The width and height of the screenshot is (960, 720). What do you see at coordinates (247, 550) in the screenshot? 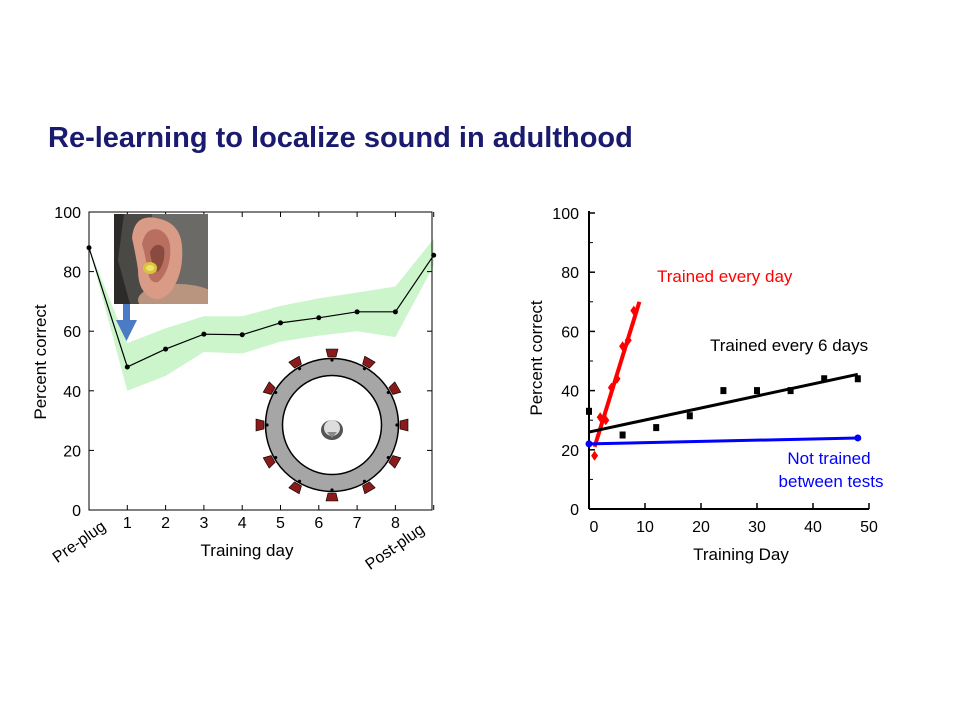
I see `left-x-axis-label: Training day` at bounding box center [247, 550].